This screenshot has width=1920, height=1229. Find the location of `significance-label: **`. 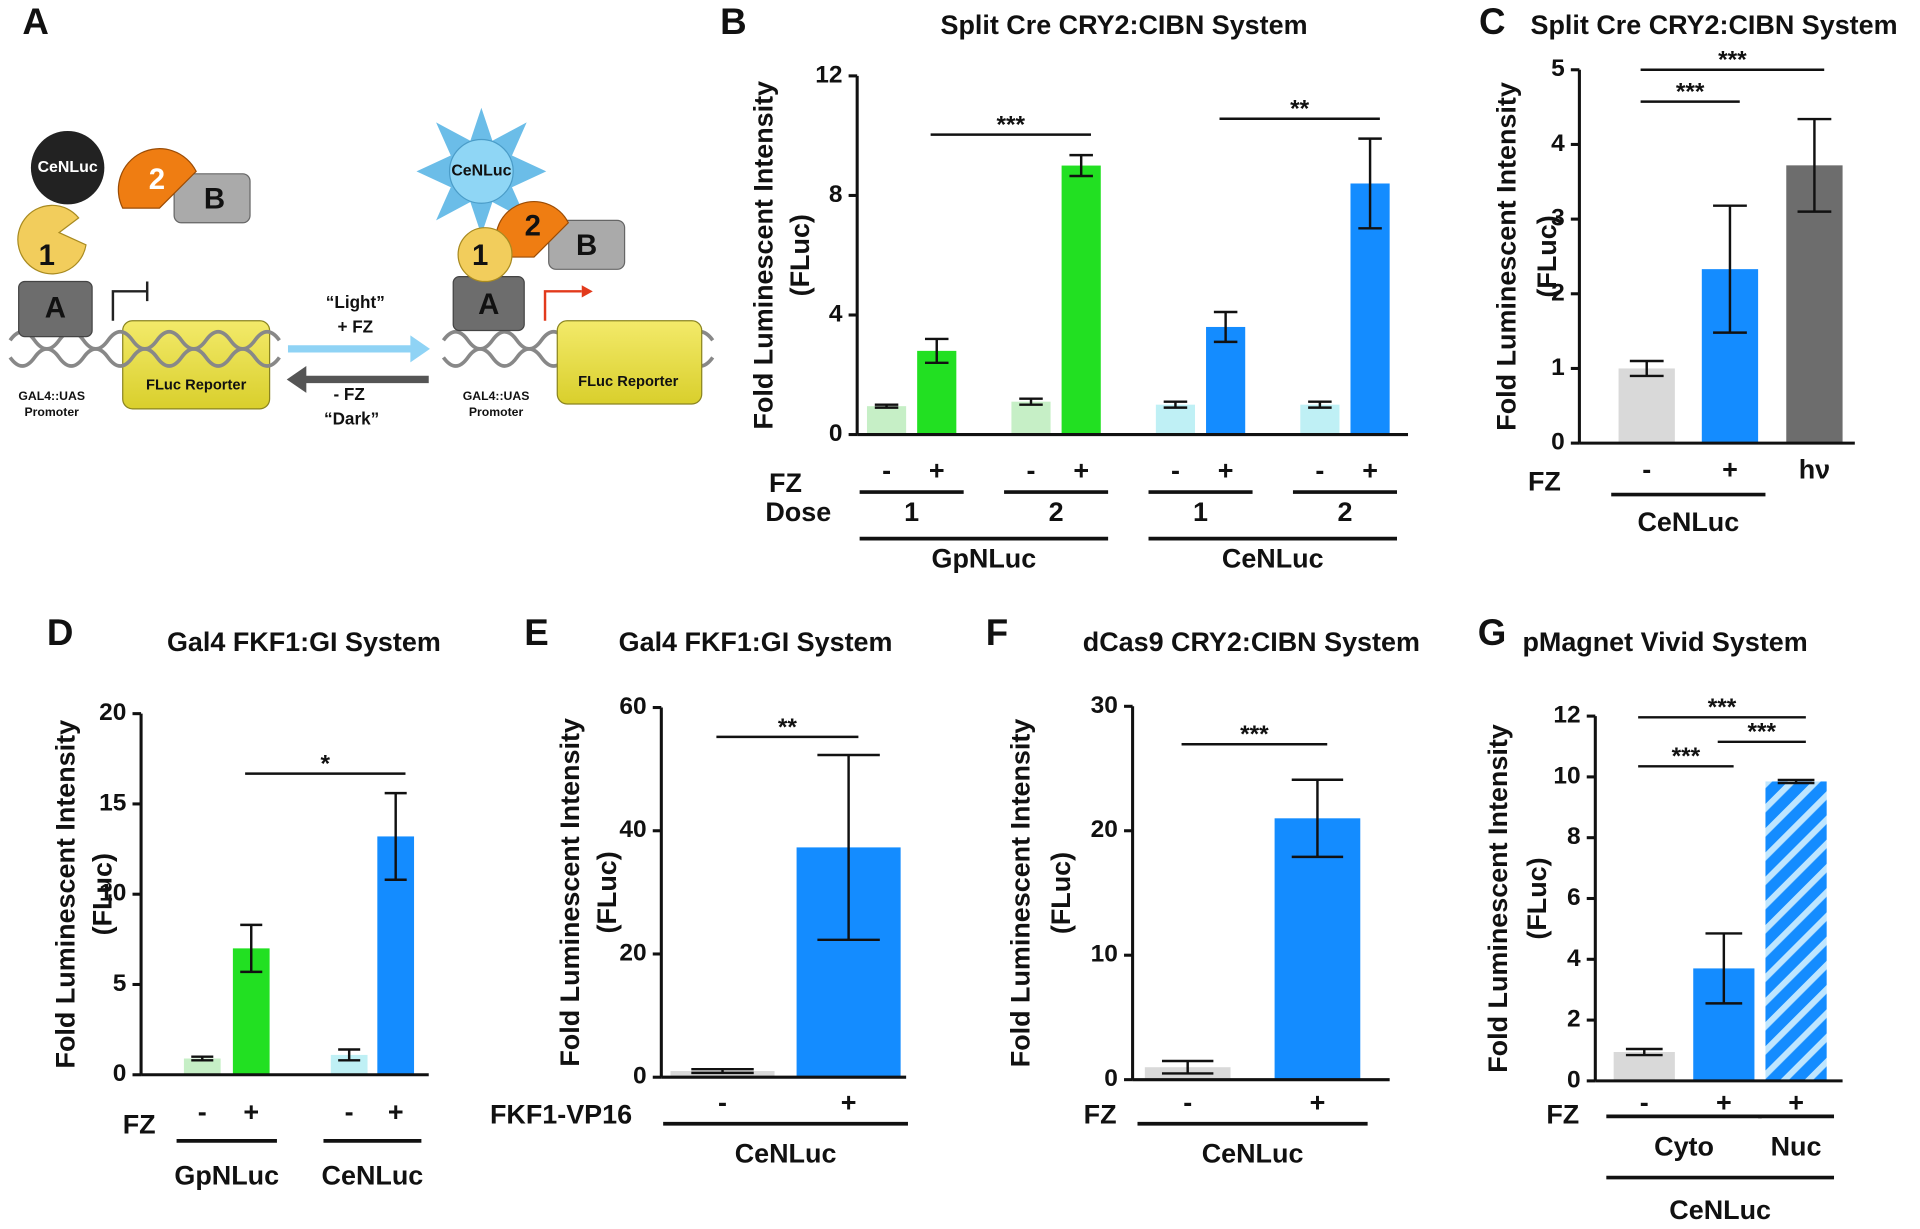

significance-label: ** is located at coordinates (1300, 109).